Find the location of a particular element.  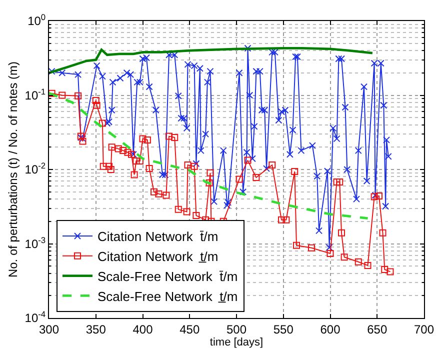

y-tick-label: 10$^{-3}$ is located at coordinates (35, 242).